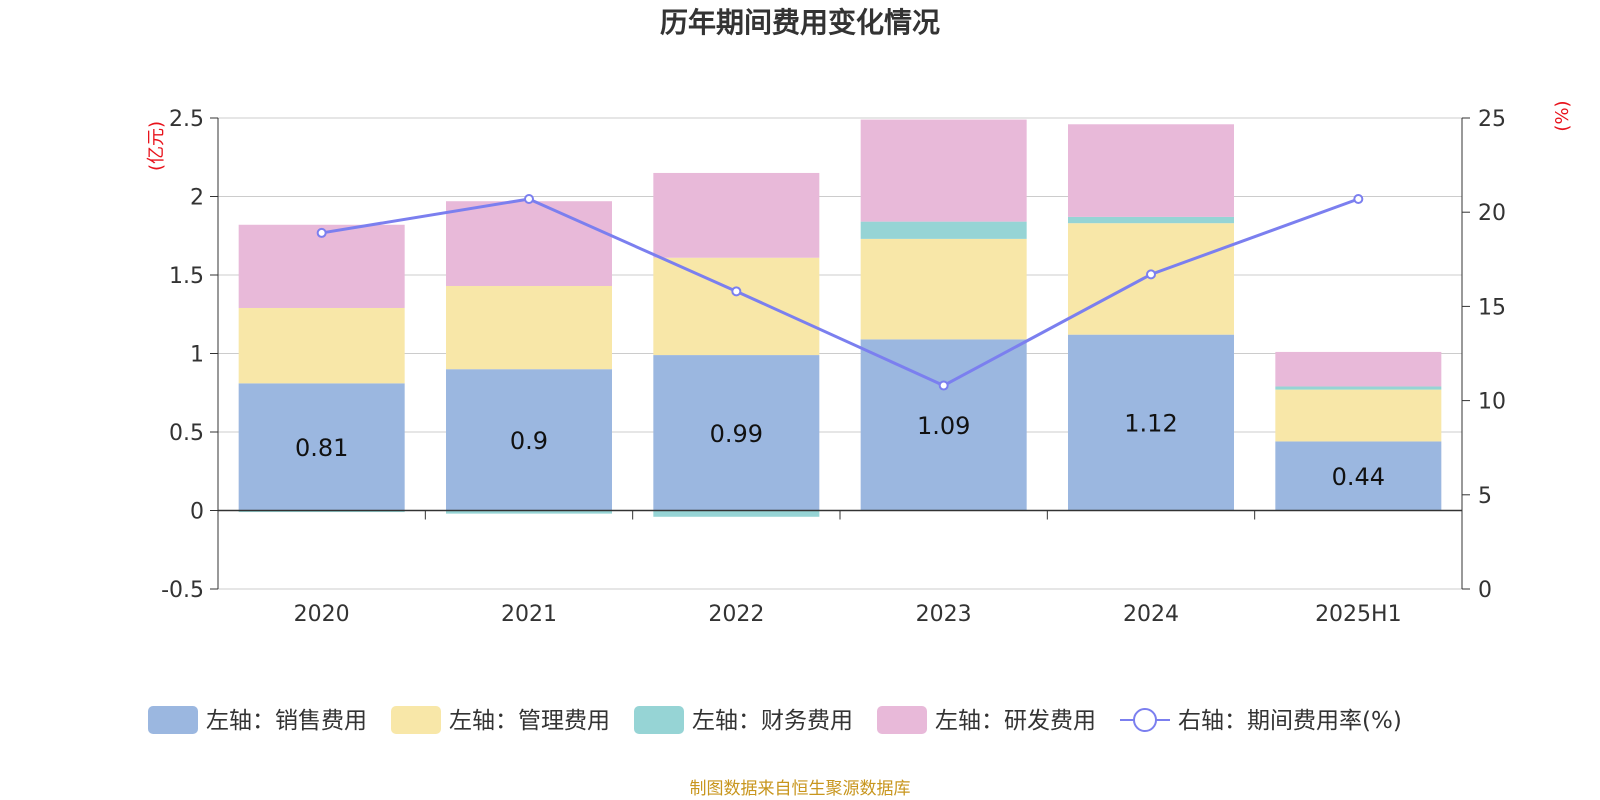 Image resolution: width=1600 pixels, height=800 pixels. I want to click on right-axis-unit: (%), so click(1562, 115).